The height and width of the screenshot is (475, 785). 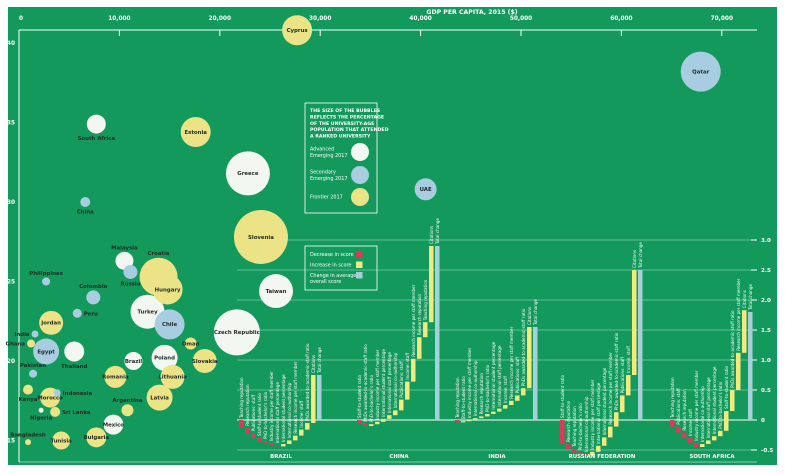 I want to click on bubble-size-note-line: OF THE UNIVERSITY-AGE, so click(x=342, y=124).